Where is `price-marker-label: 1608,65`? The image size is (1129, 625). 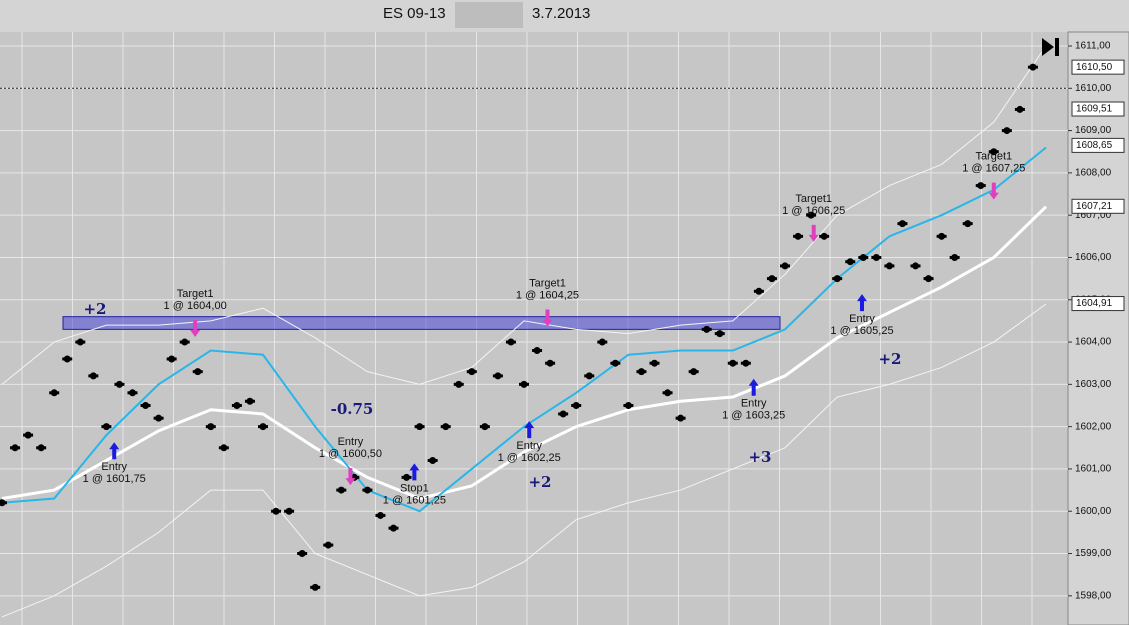 price-marker-label: 1608,65 is located at coordinates (1094, 145).